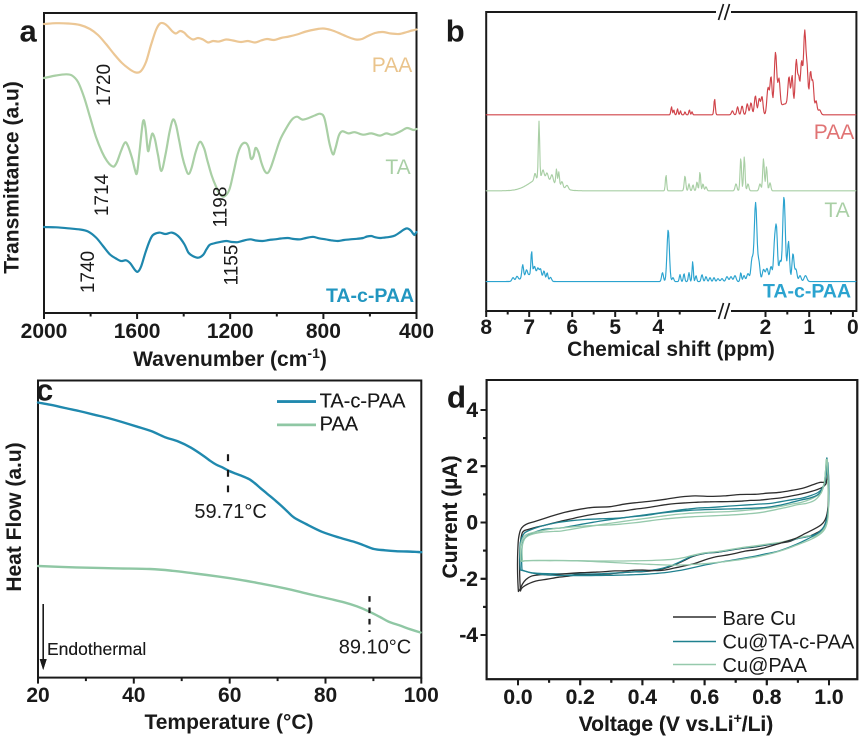 Image resolution: width=865 pixels, height=741 pixels. What do you see at coordinates (11, 177) in the screenshot?
I see `svg-text: Transmittance (a.u)` at bounding box center [11, 177].